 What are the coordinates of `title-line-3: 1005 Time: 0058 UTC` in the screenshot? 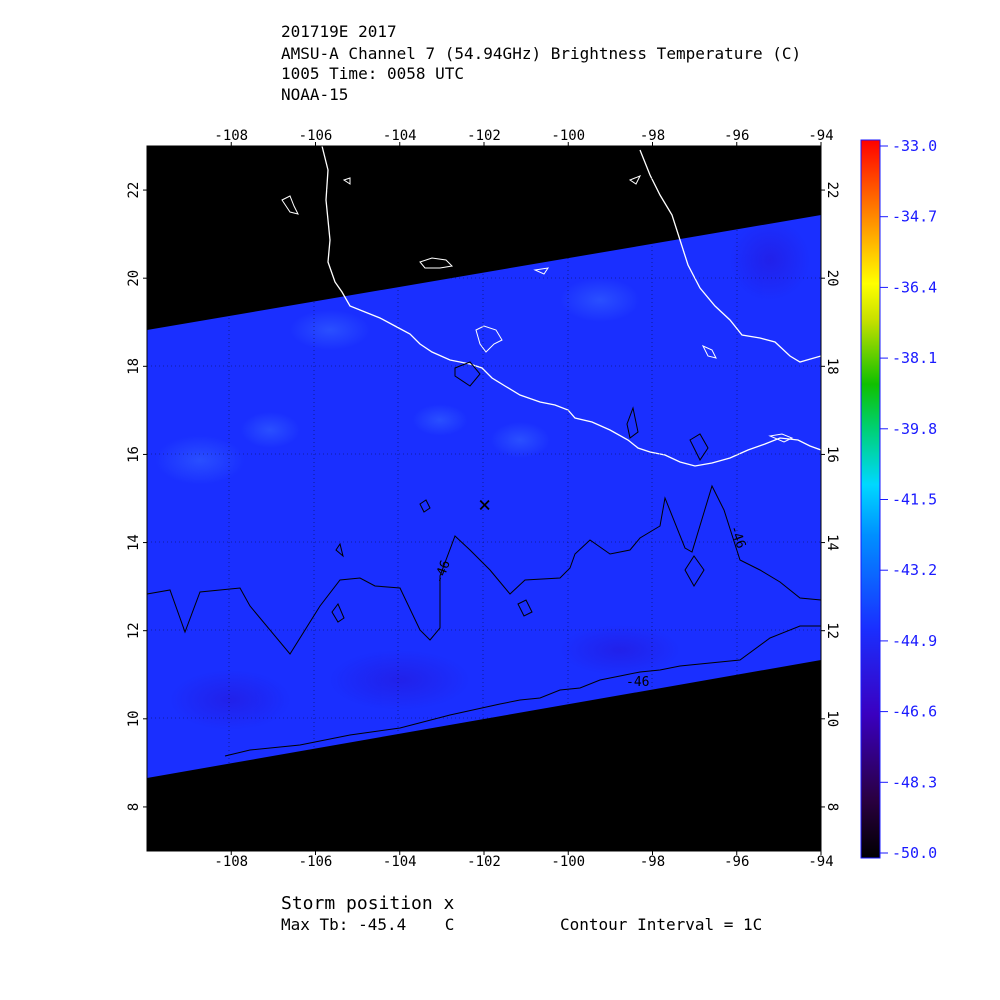 It's located at (373, 73).